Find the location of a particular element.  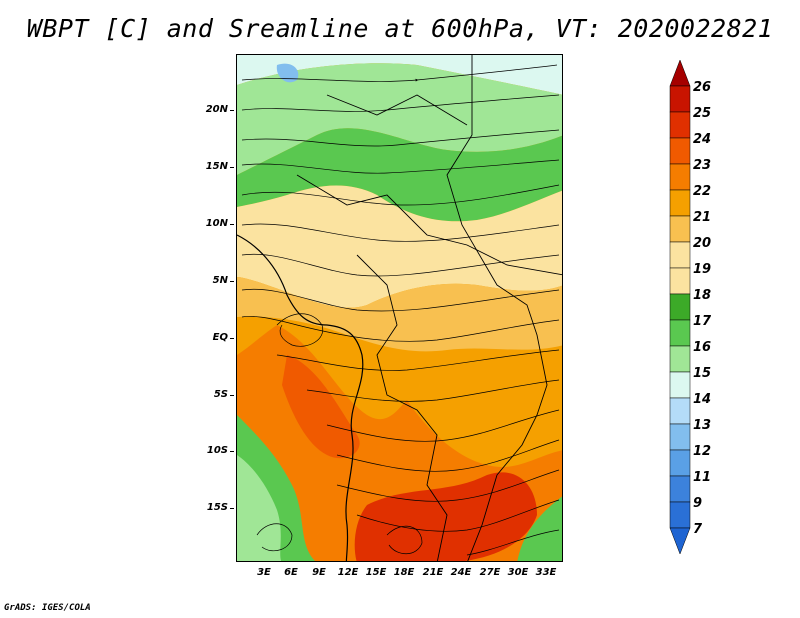

colorbar-label: 23 is located at coordinates (702, 165).